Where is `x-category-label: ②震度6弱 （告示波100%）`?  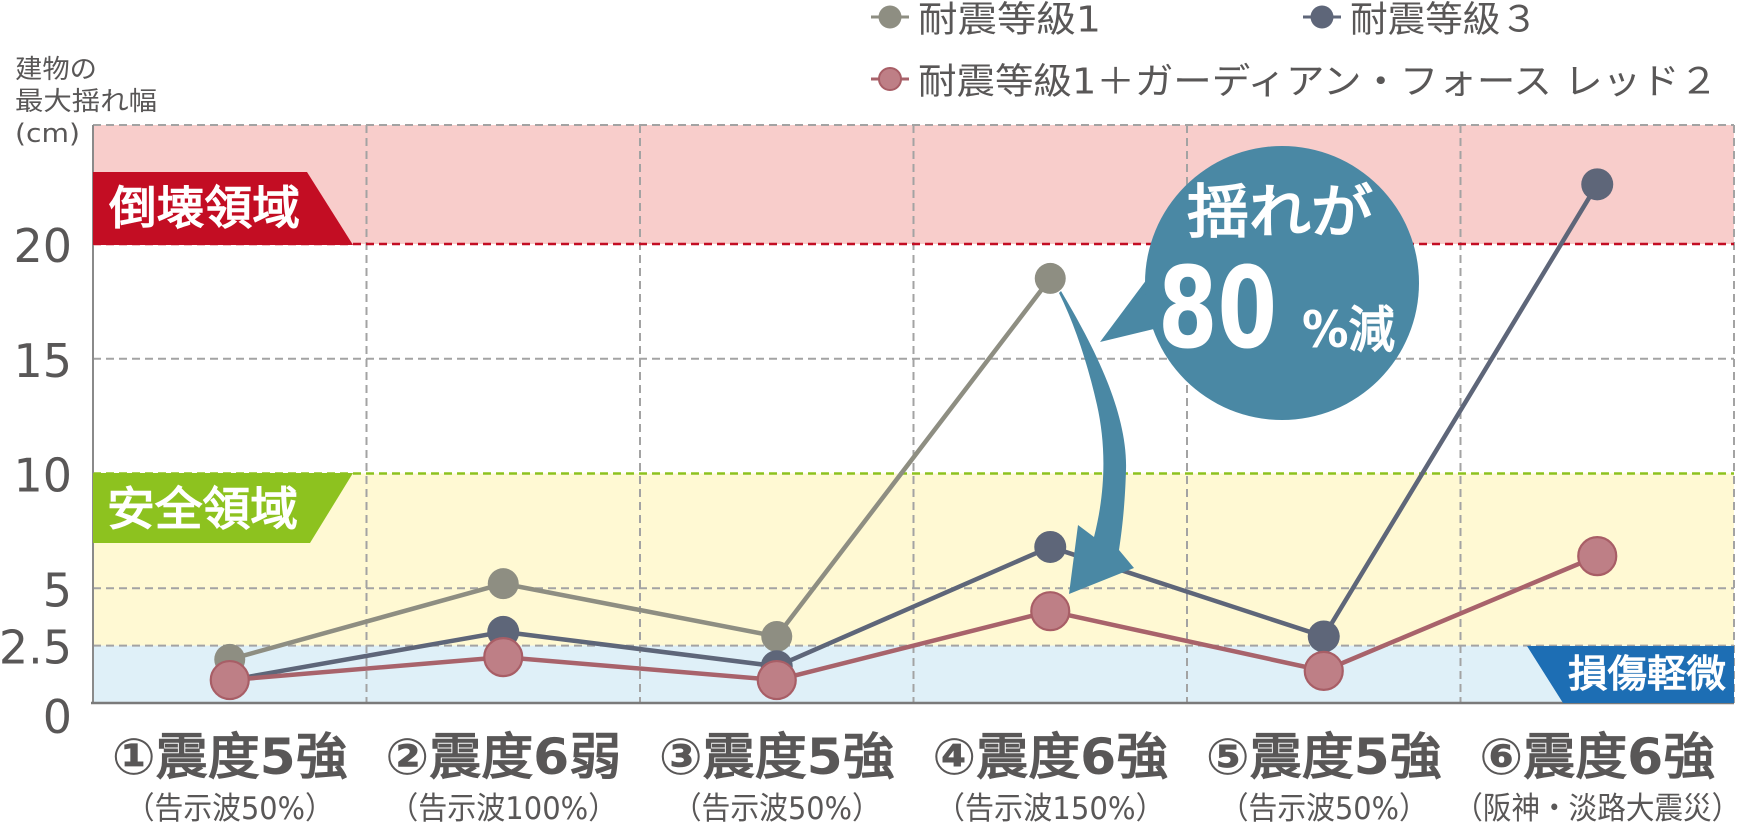 x-category-label: ②震度6弱 （告示波100%） is located at coordinates (503, 777).